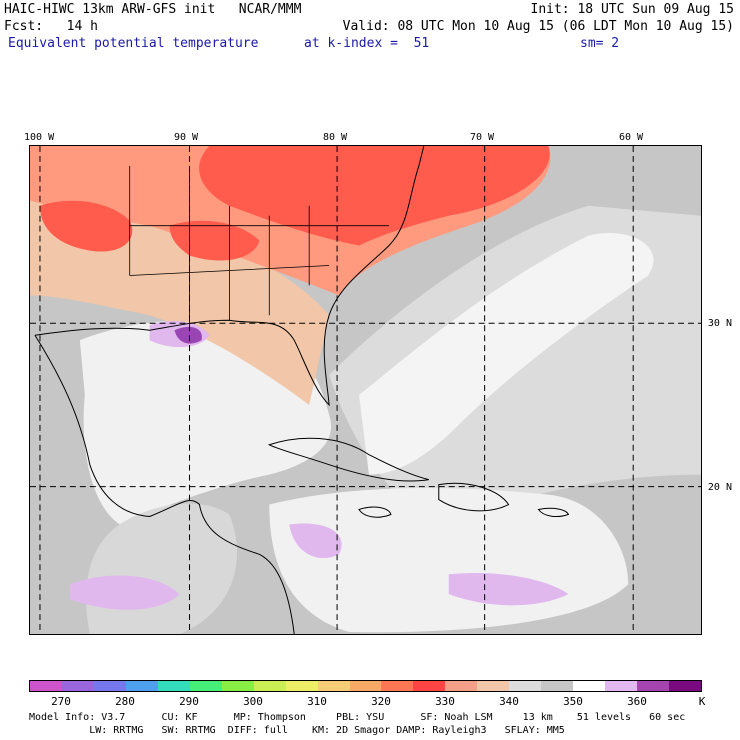 This screenshot has height=740, width=740. Describe the element at coordinates (367, 43) in the screenshot. I see `level-index: at k-index = 51` at that location.